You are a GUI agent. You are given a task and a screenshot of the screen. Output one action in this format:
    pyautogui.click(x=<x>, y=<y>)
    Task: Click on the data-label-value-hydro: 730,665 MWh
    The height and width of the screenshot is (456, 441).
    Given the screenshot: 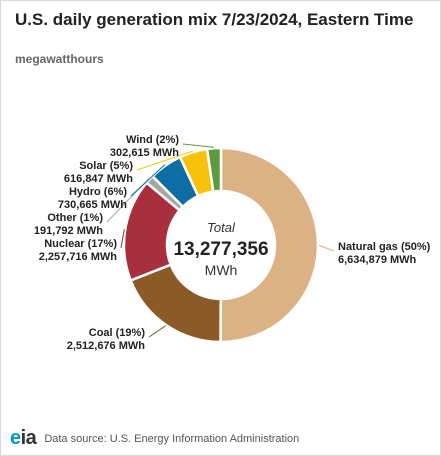 What is the action you would take?
    pyautogui.click(x=92, y=205)
    